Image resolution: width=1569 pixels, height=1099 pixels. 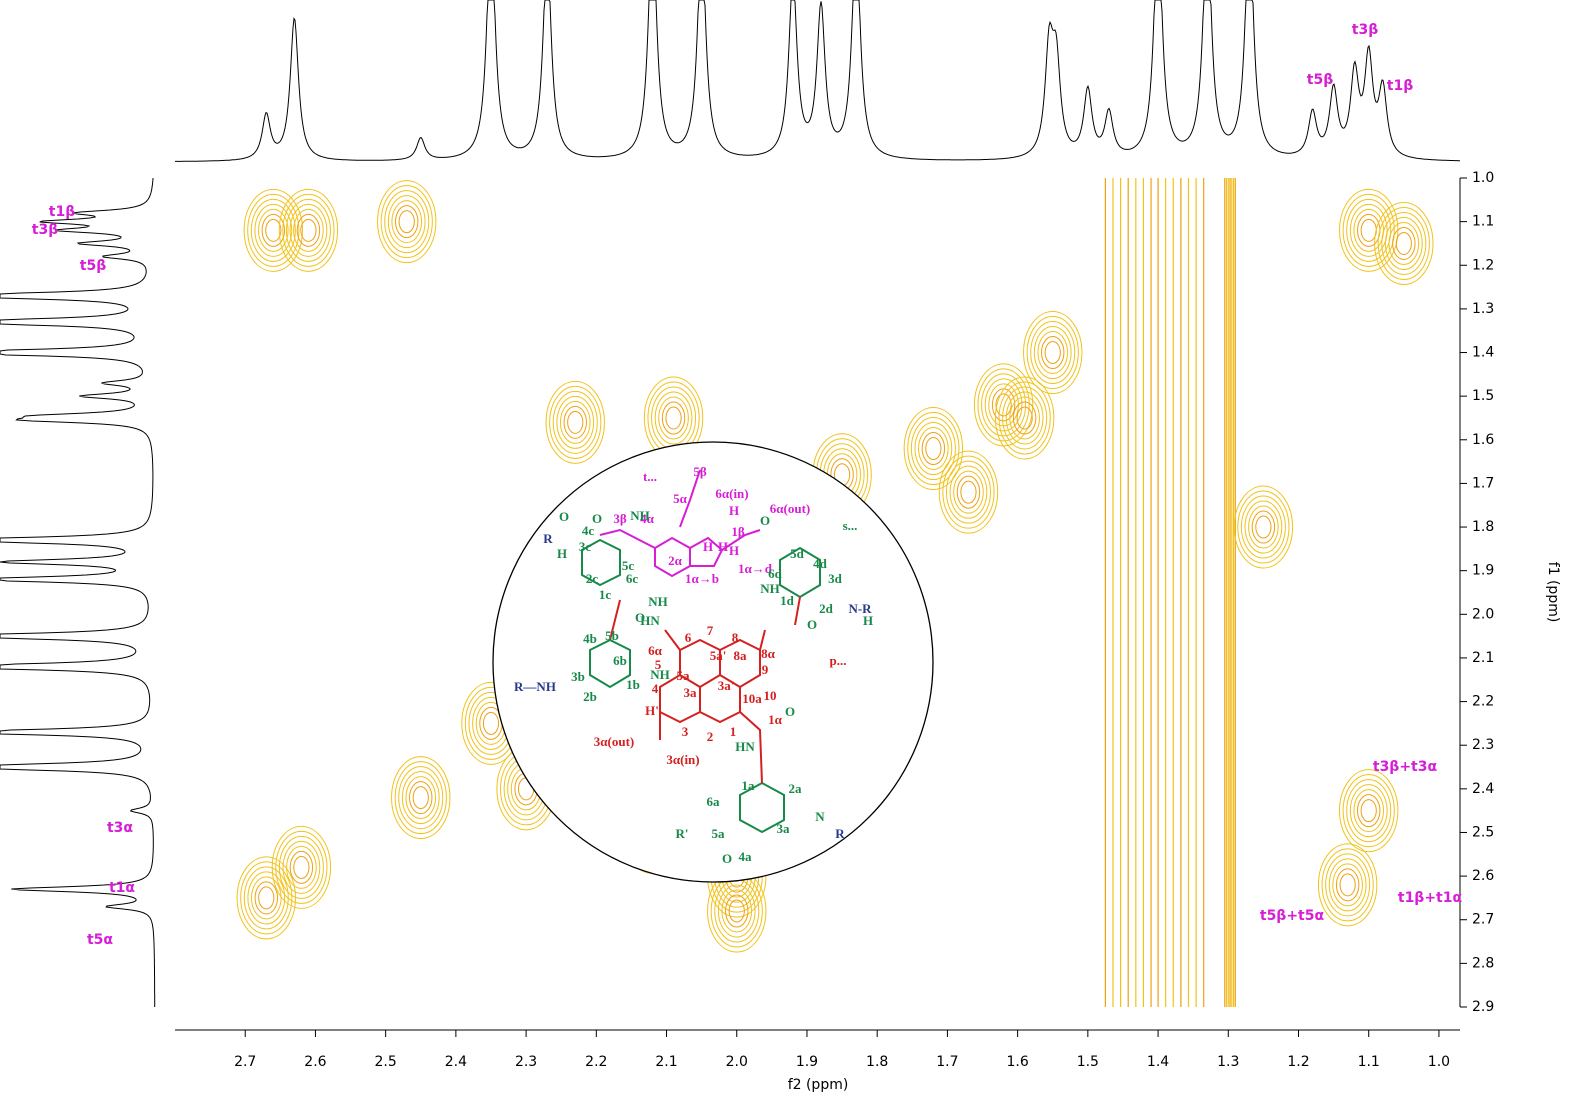 What do you see at coordinates (100, 940) in the screenshot?
I see `peak-annotation: t5α` at bounding box center [100, 940].